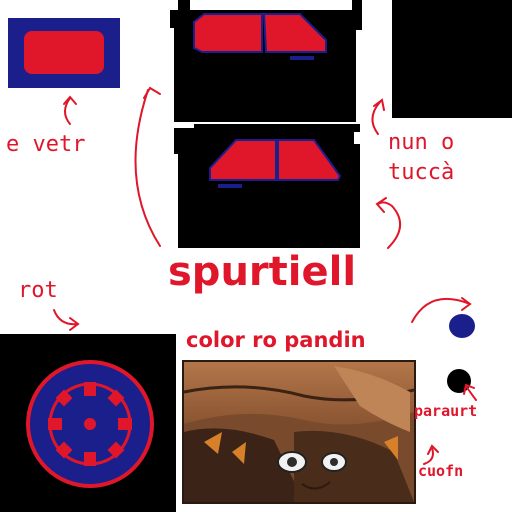  I want to click on label-cushion: cuofn, so click(441, 471).